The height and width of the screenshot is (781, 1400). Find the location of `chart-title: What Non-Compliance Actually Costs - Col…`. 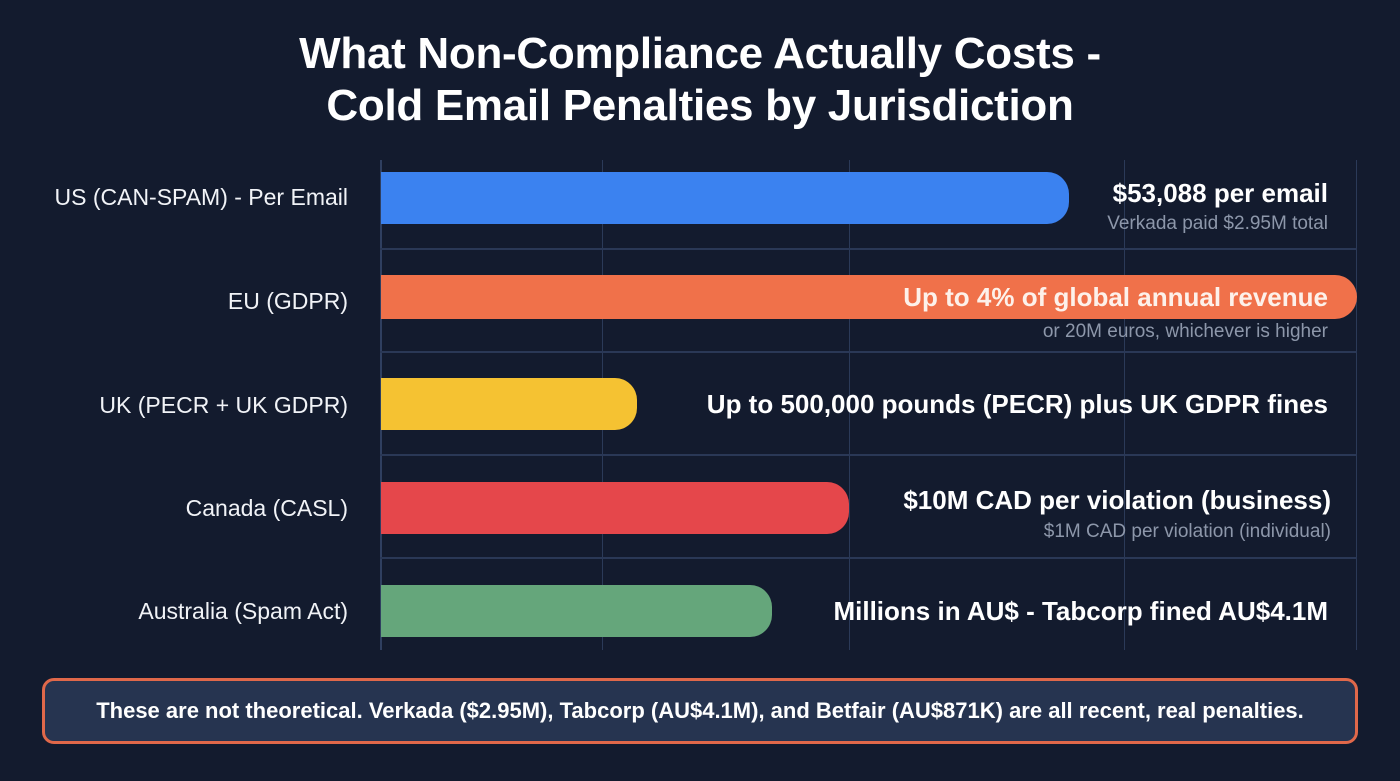

chart-title: What Non-Compliance Actually Costs - Col… is located at coordinates (700, 80).